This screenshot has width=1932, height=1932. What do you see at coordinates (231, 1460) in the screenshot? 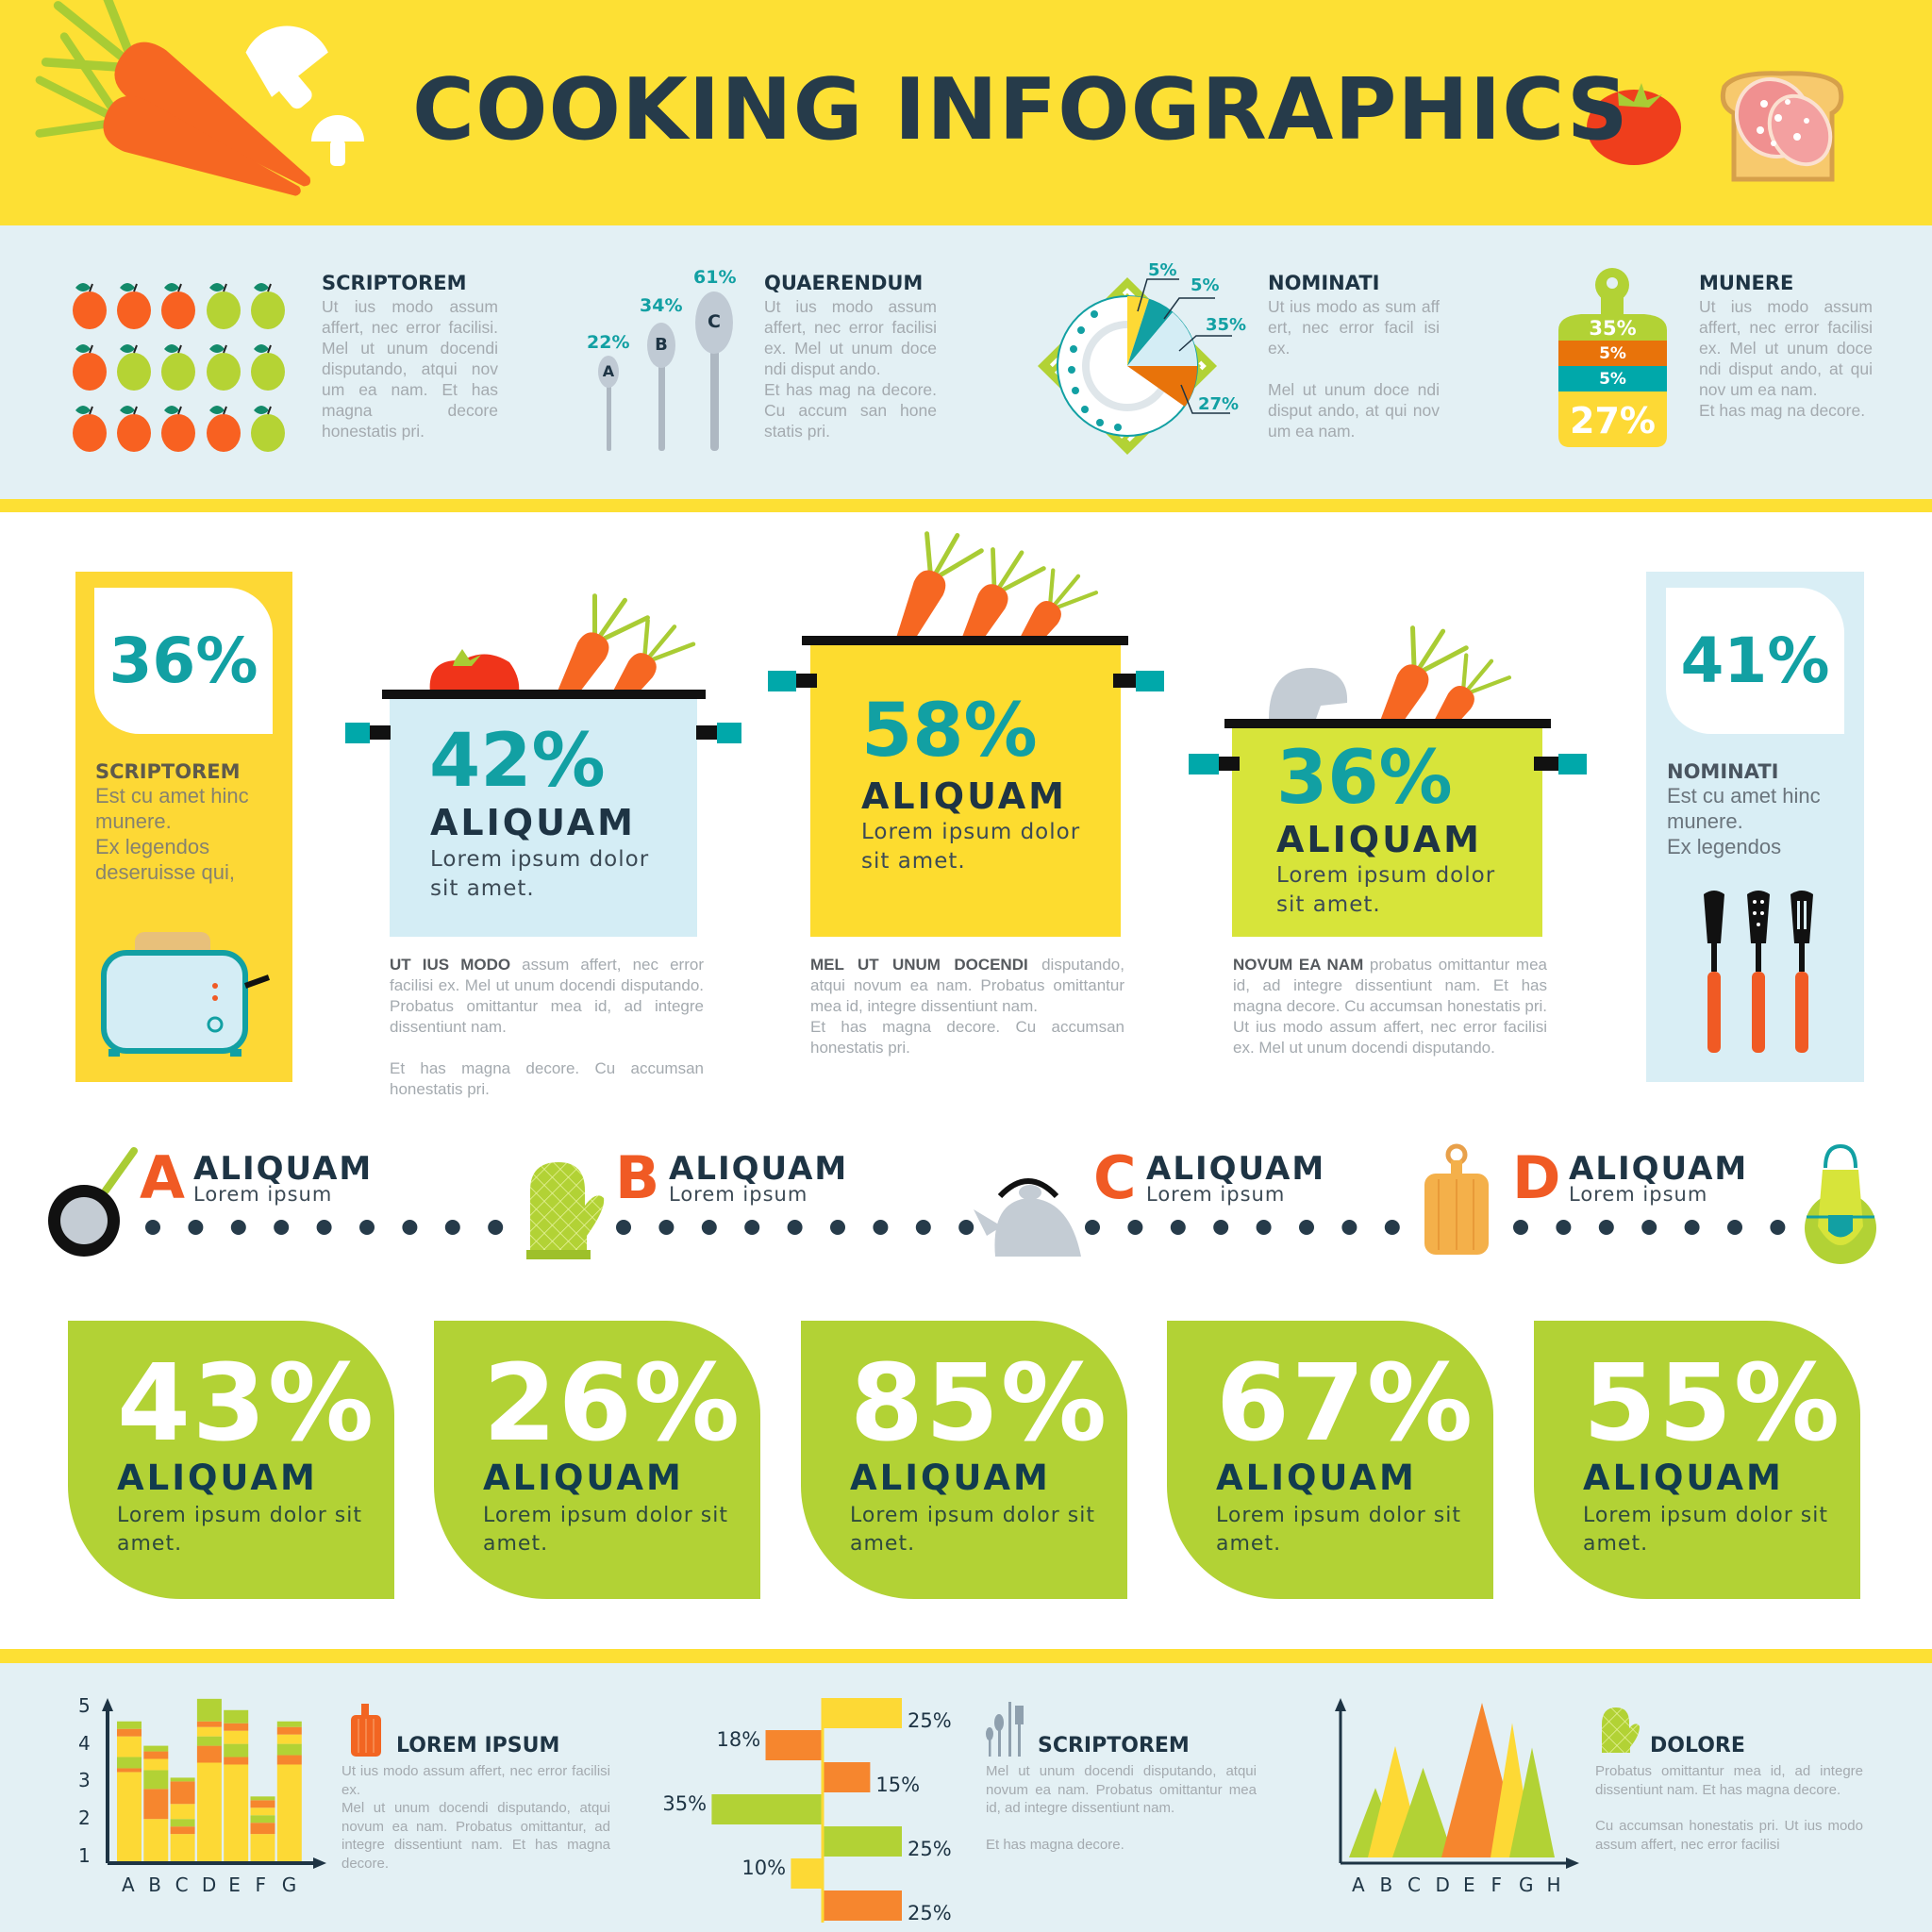
I see `stat-card: 43% ALIQUAM Lorem ipsum dolor sit amet.` at bounding box center [231, 1460].